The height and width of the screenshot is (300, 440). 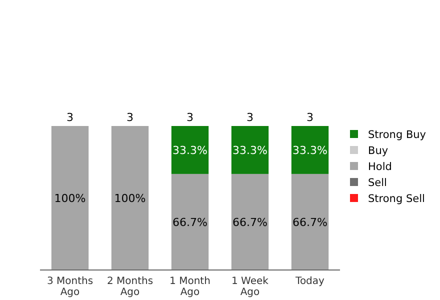 I want to click on legend-label: Sell, so click(x=377, y=183).